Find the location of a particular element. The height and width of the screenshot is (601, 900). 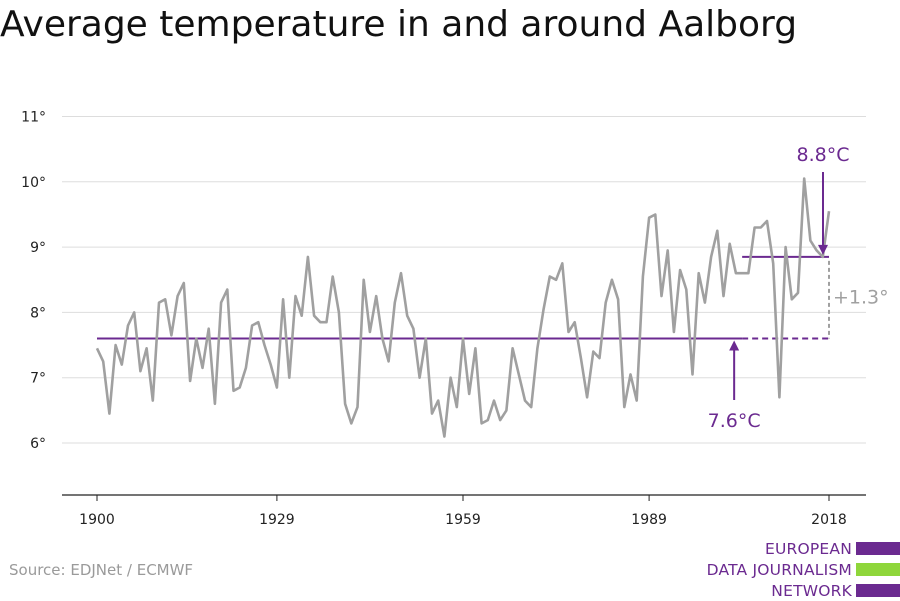

edjnet-logo: EUROPEAN DATA JOURNALISM NETWORK is located at coordinates (803, 569).